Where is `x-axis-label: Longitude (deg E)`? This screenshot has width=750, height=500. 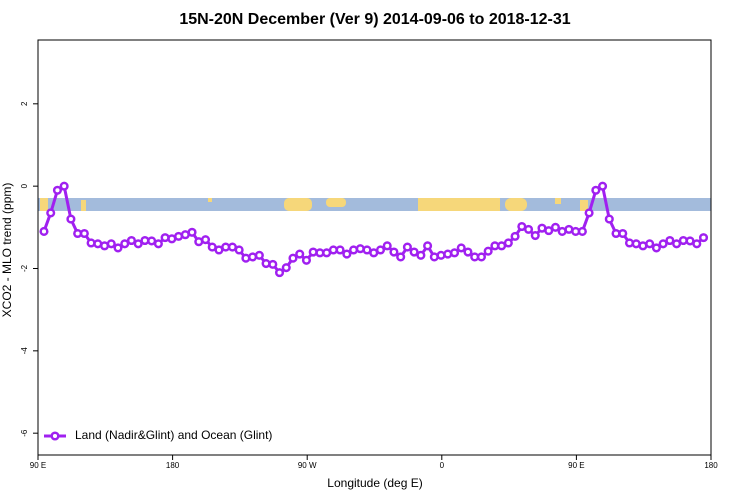 x-axis-label: Longitude (deg E) is located at coordinates (374, 483).